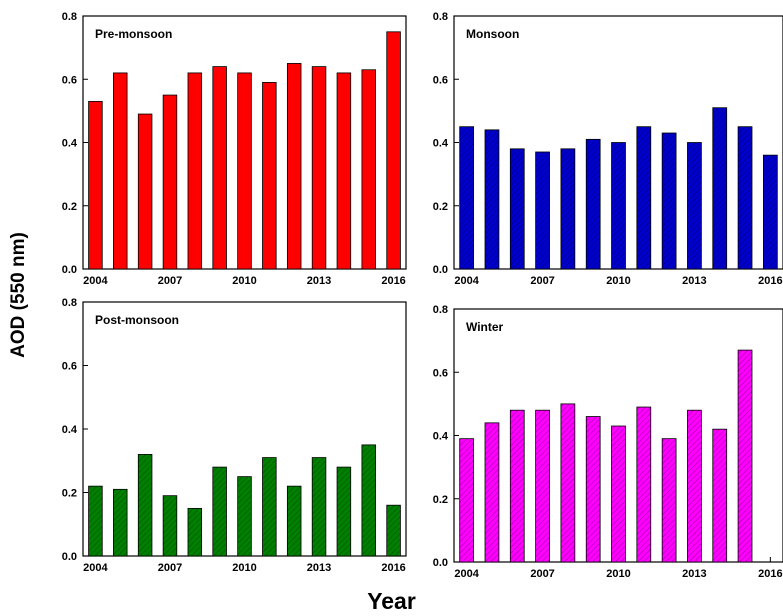 Image resolution: width=783 pixels, height=616 pixels. I want to click on panel-title: Pre-monsoon, so click(133, 34).